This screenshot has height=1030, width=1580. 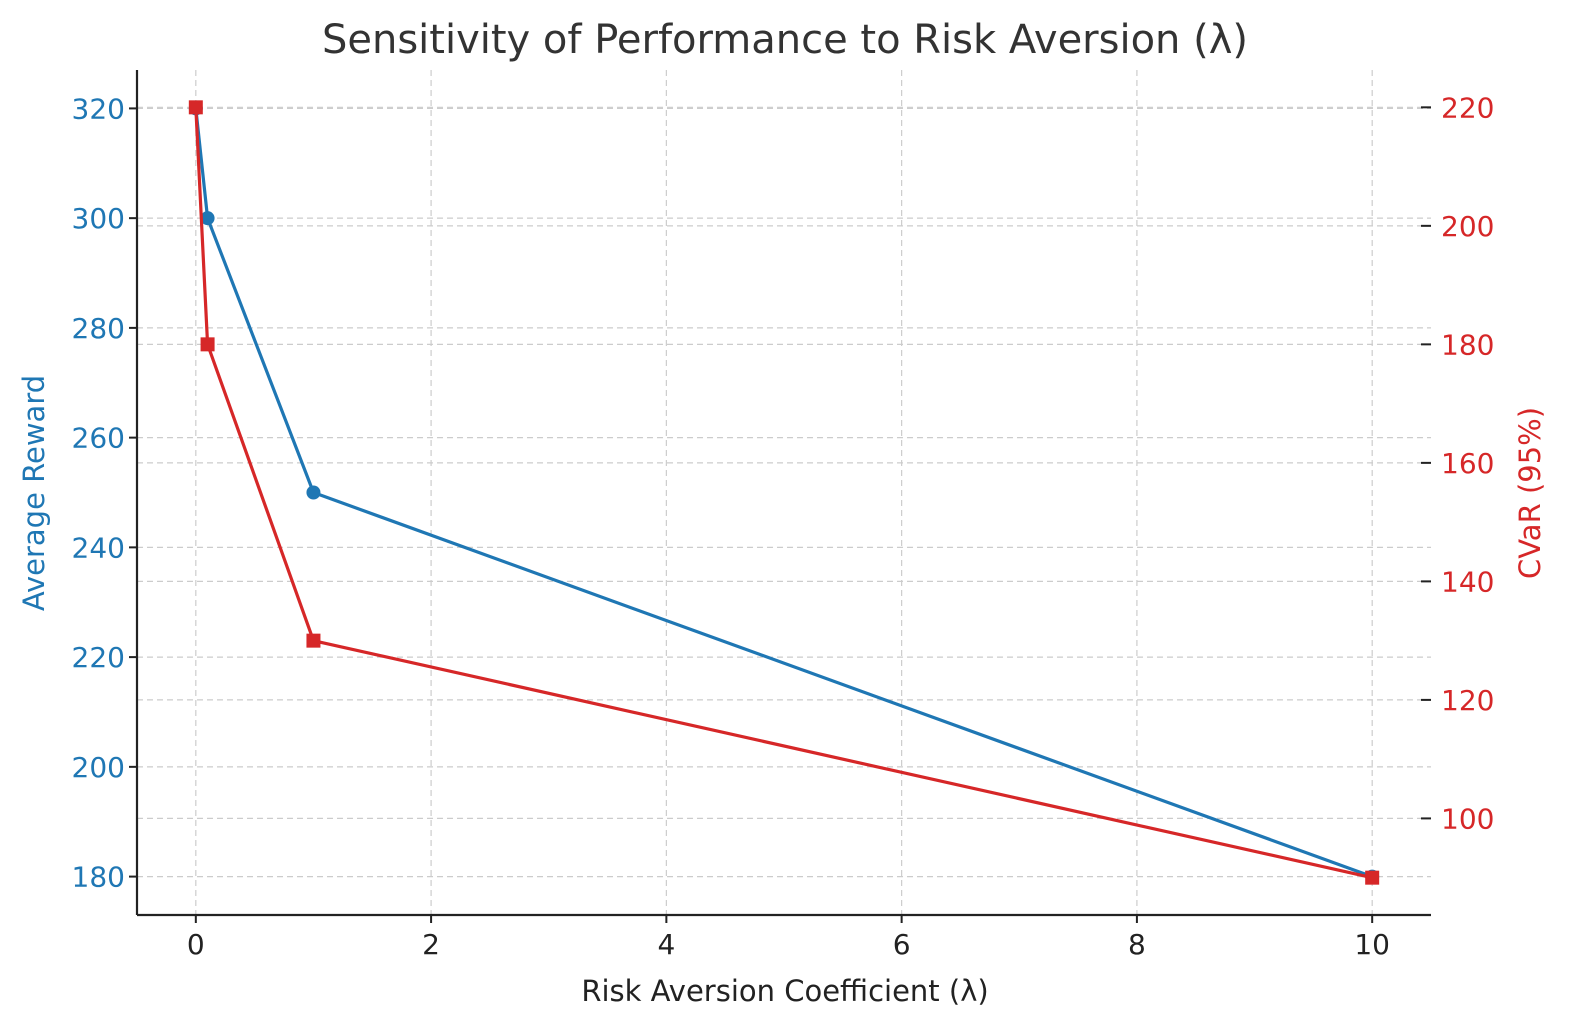 What do you see at coordinates (1467, 581) in the screenshot?
I see `y-right-tick-label: 140` at bounding box center [1467, 581].